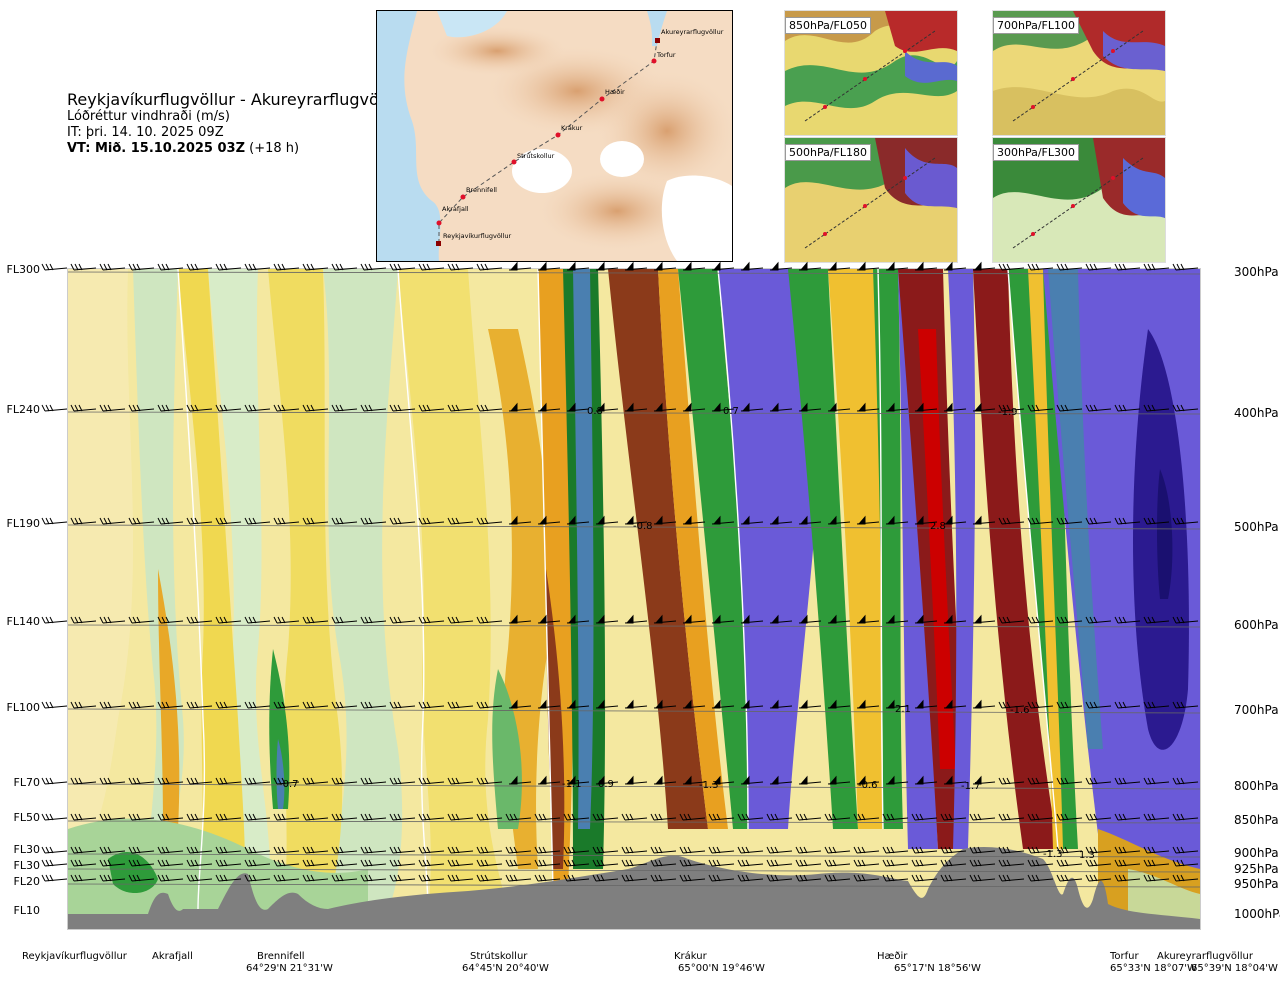 This screenshot has height=981, width=1280. Describe the element at coordinates (1153, 968) in the screenshot. I see `coord-torfur: 65°33'N 18°07'W` at that location.